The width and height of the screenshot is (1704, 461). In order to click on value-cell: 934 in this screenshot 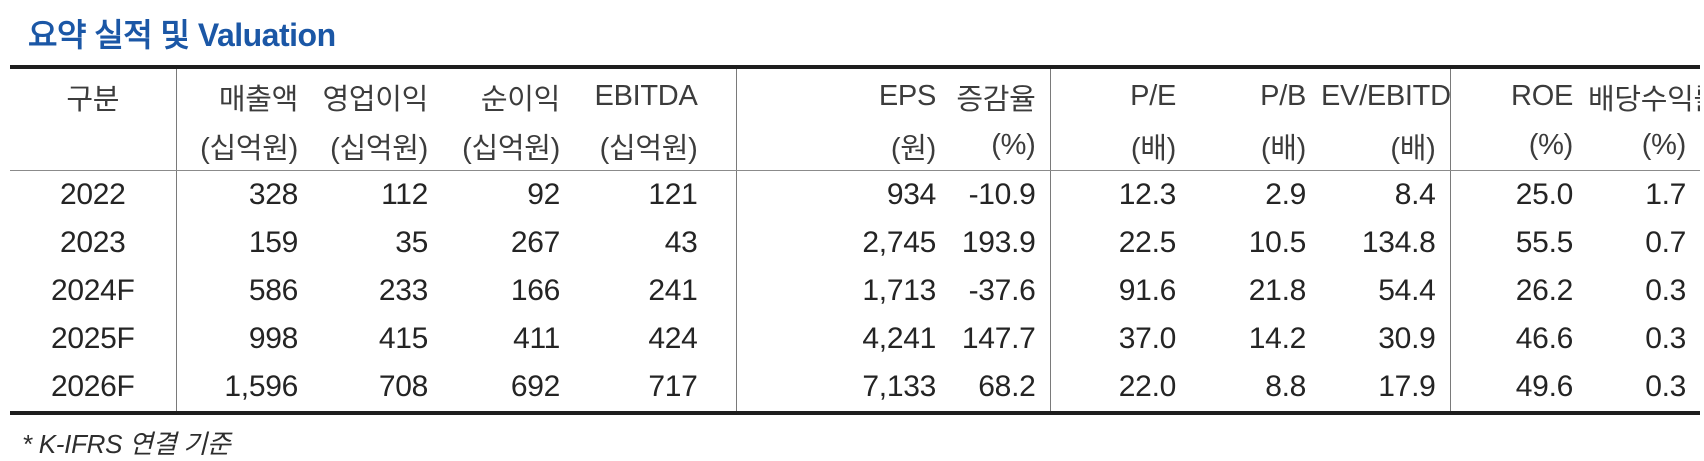, I will do `click(911, 194)`.